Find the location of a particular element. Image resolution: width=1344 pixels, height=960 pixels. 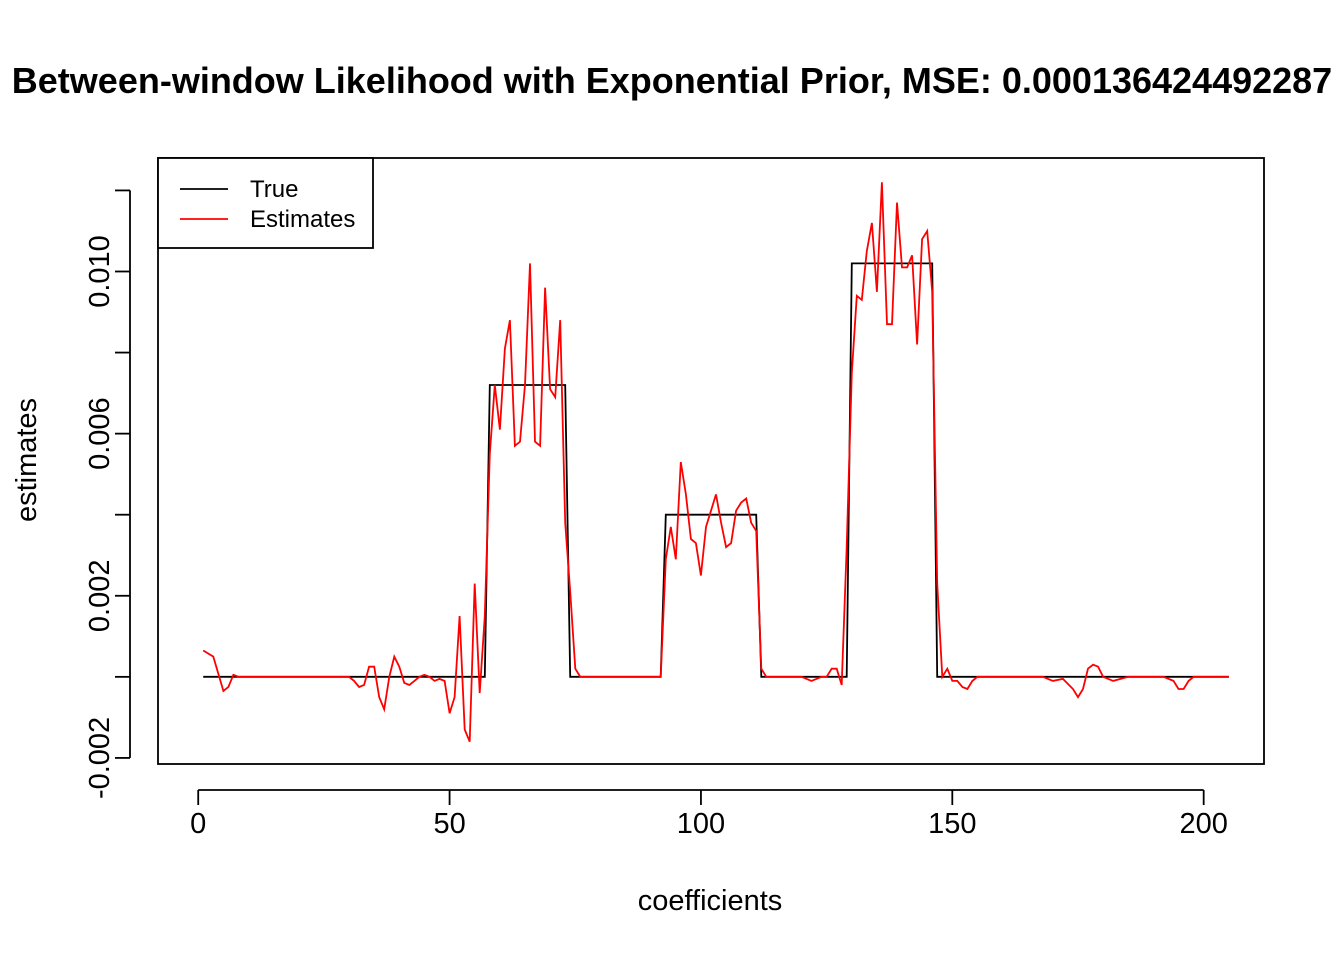

legend-label-estimates: Estimates is located at coordinates (302, 219).